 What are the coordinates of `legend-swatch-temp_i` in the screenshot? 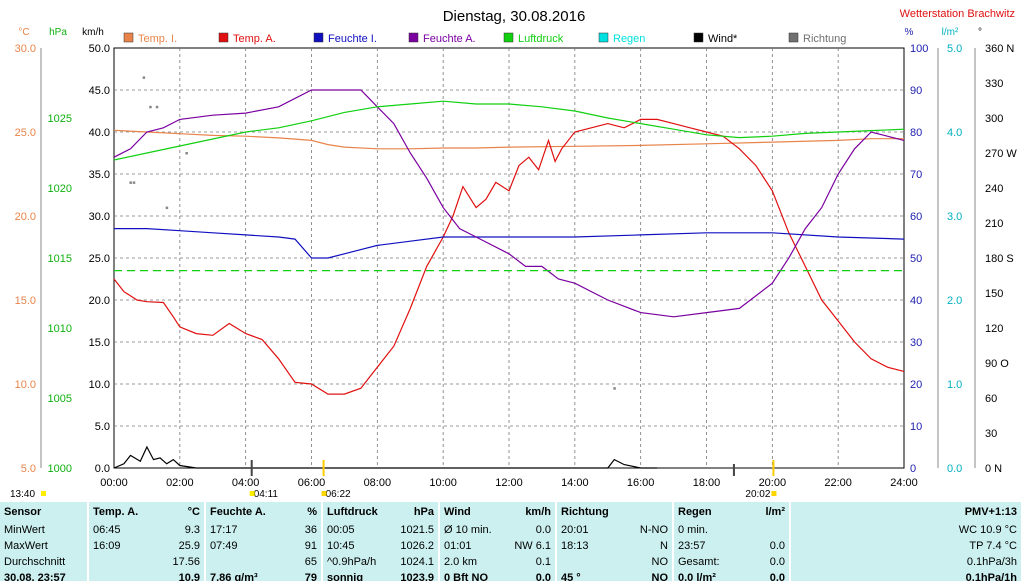 It's located at (128, 37).